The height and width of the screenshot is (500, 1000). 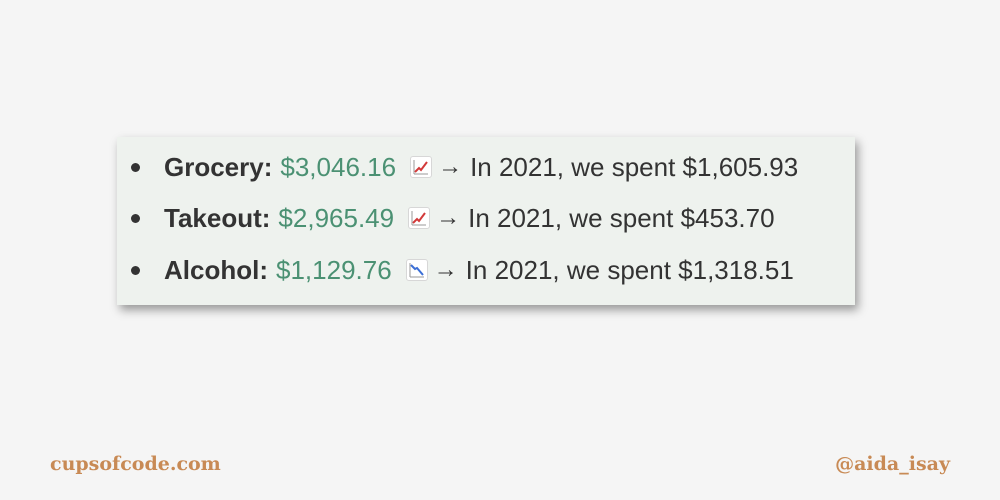 I want to click on amount-value: $2,965.49, so click(x=336, y=217).